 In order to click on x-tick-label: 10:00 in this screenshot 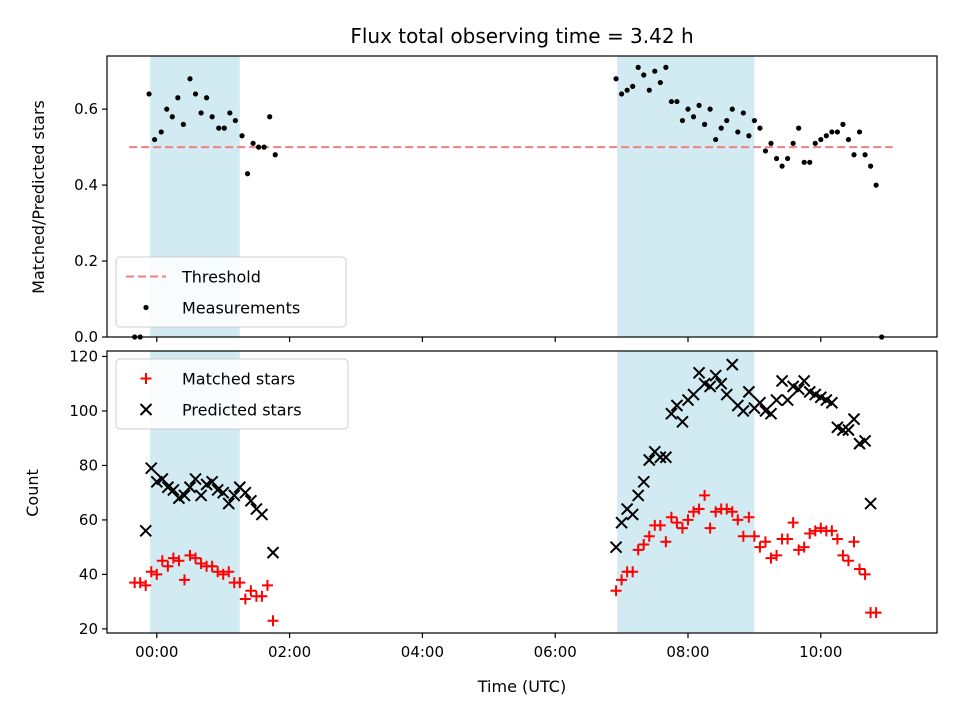, I will do `click(820, 652)`.